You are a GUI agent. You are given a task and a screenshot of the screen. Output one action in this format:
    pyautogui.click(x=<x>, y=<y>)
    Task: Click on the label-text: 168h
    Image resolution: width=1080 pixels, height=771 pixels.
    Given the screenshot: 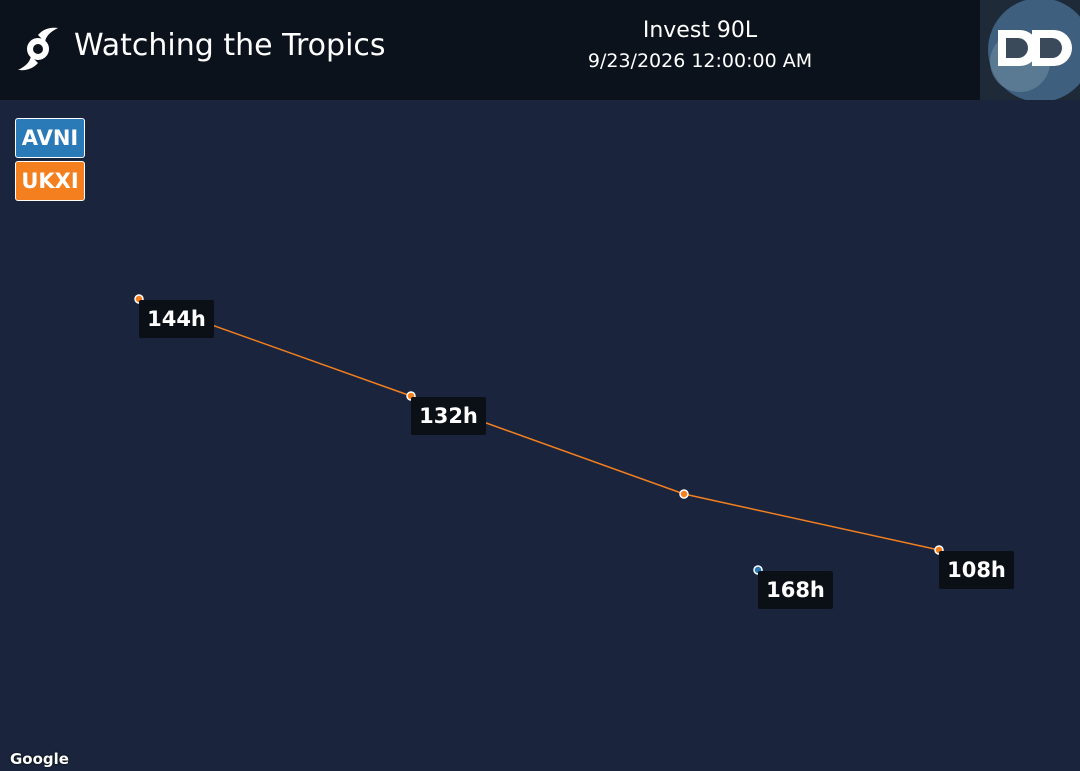 What is the action you would take?
    pyautogui.click(x=795, y=590)
    